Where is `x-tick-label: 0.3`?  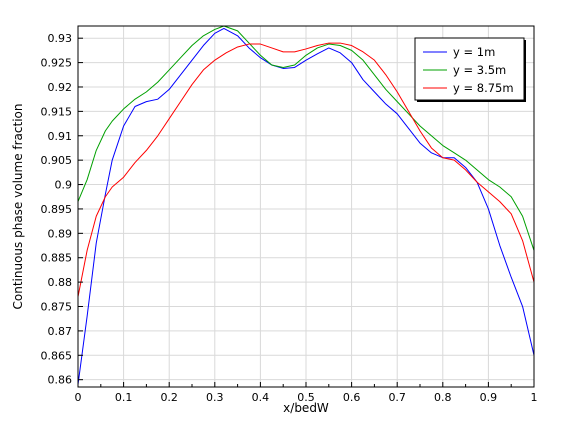 x-tick-label: 0.3 is located at coordinates (215, 397).